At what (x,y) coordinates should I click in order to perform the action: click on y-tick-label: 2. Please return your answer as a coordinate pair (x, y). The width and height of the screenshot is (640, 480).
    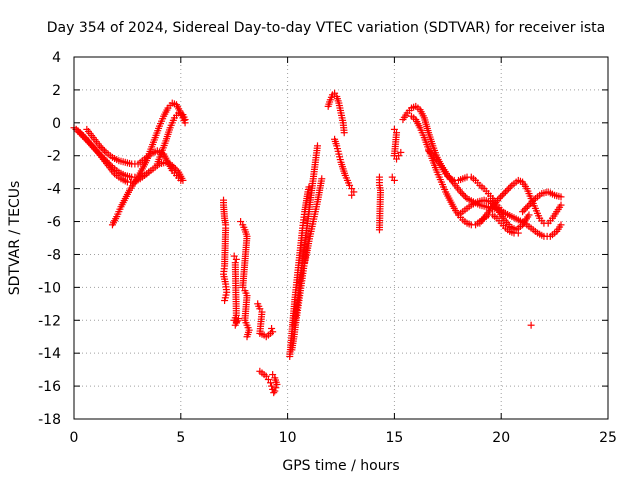
    Looking at the image, I should click on (56, 91).